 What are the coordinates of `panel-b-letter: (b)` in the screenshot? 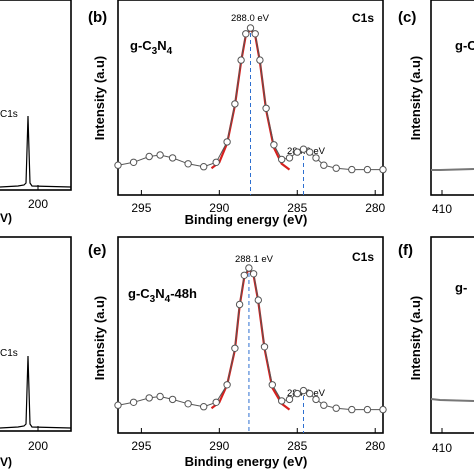 It's located at (97, 17).